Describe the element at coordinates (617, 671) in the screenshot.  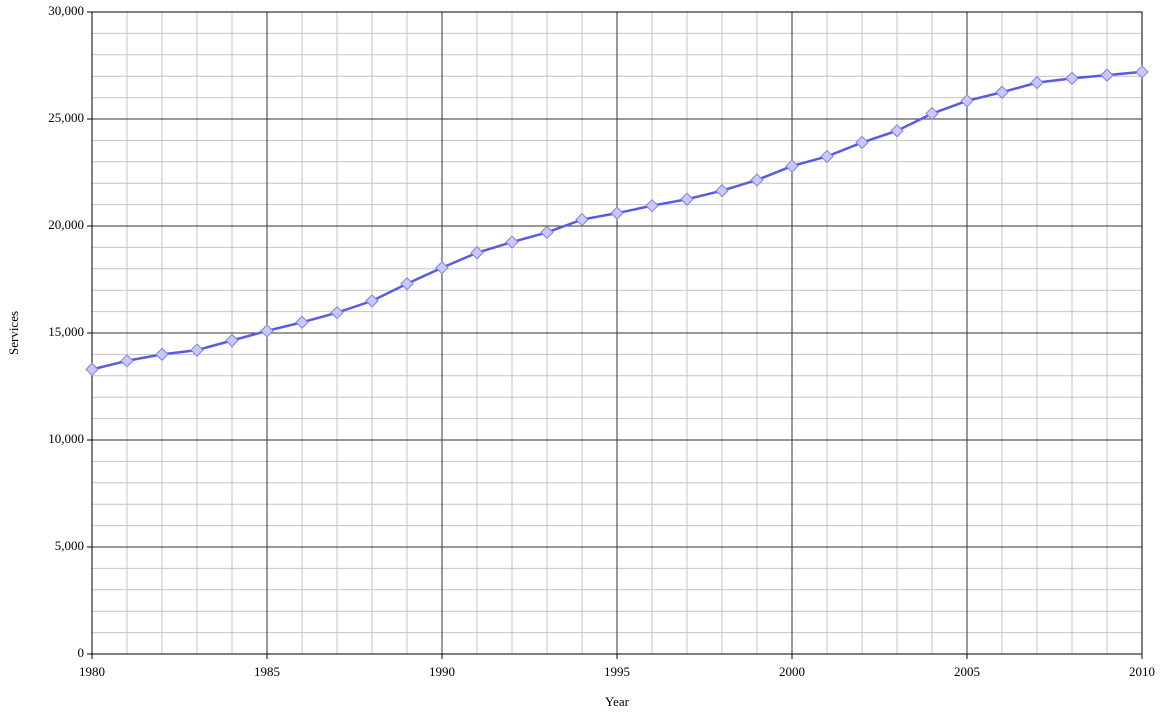
I see `x-tick-label: 1995` at that location.